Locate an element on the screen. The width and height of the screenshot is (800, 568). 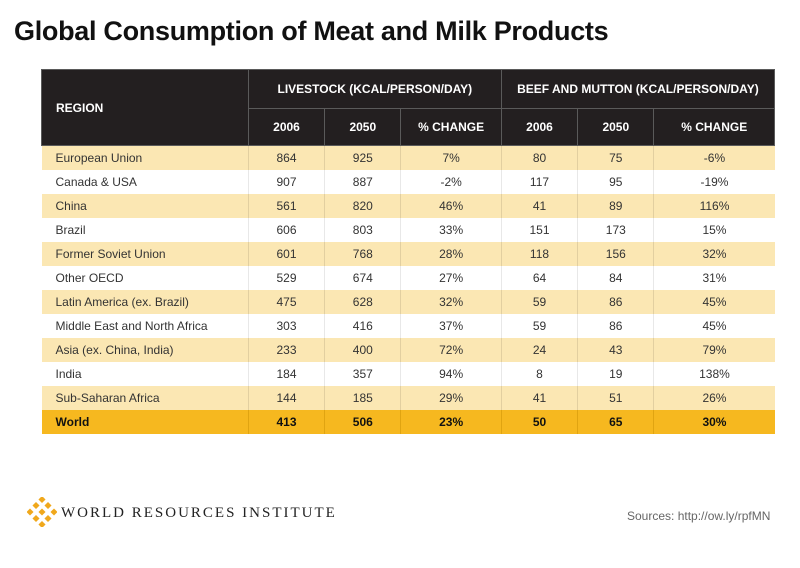
cell-livestock-2006: 601 is located at coordinates (286, 254).